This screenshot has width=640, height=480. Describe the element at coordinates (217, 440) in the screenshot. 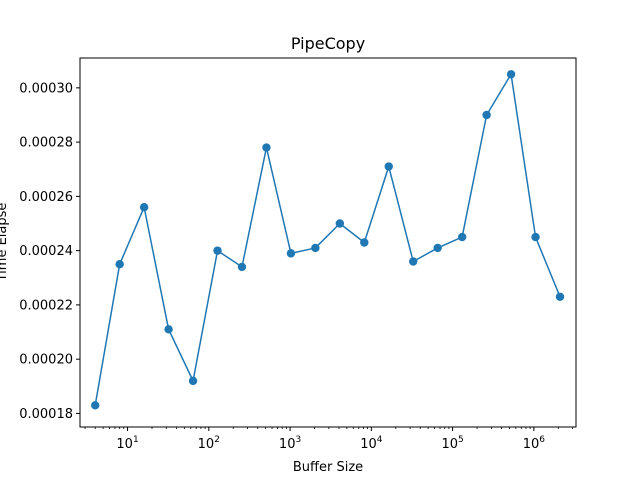

I see `x-tick-label-exponent: 2` at that location.